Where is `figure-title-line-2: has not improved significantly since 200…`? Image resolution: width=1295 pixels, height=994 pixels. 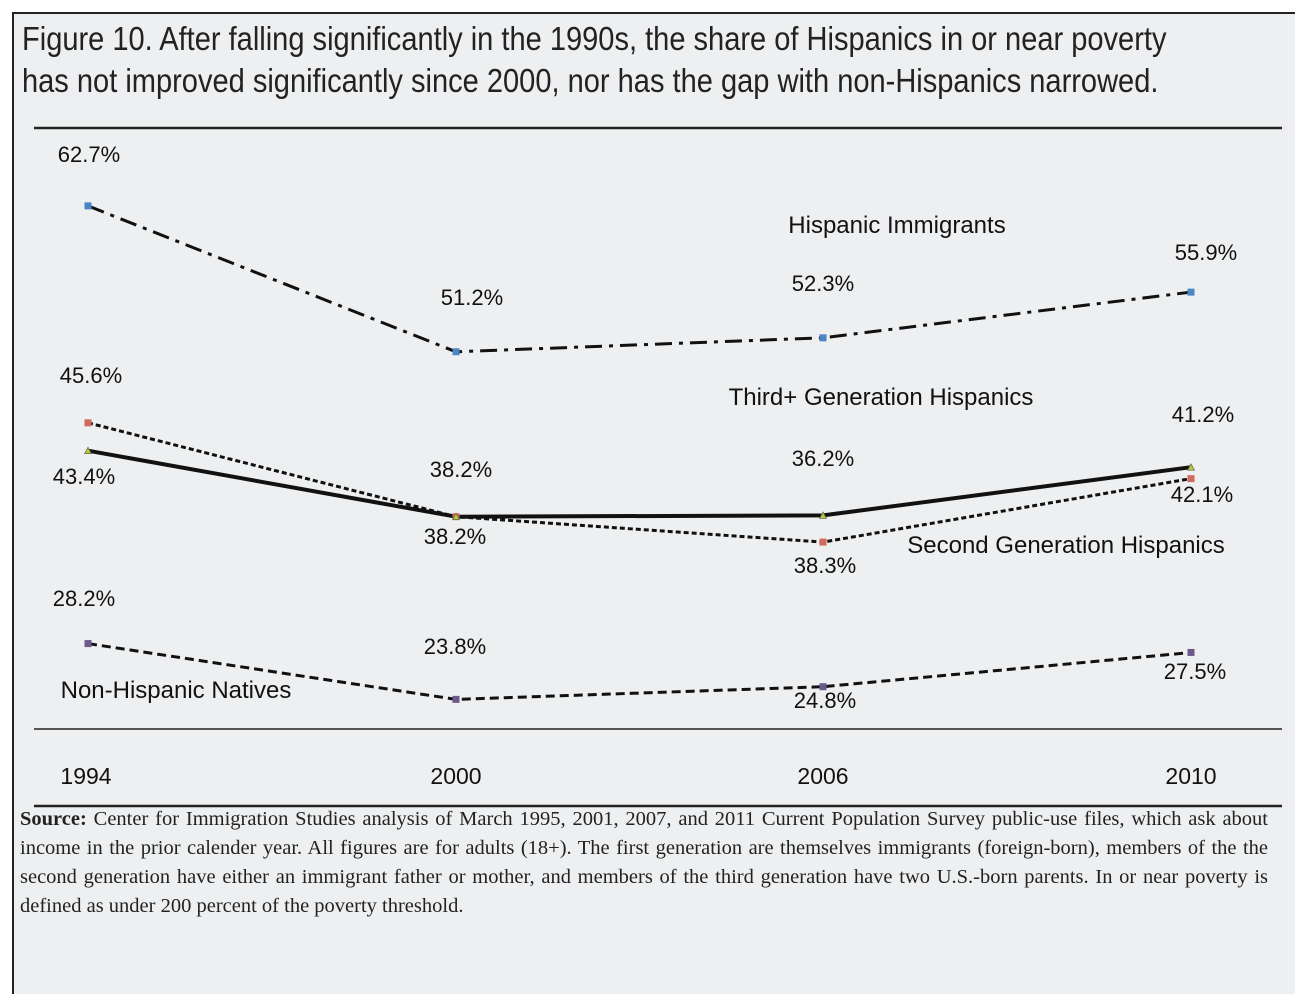
figure-title-line-2: has not improved significantly since 200… is located at coordinates (590, 80).